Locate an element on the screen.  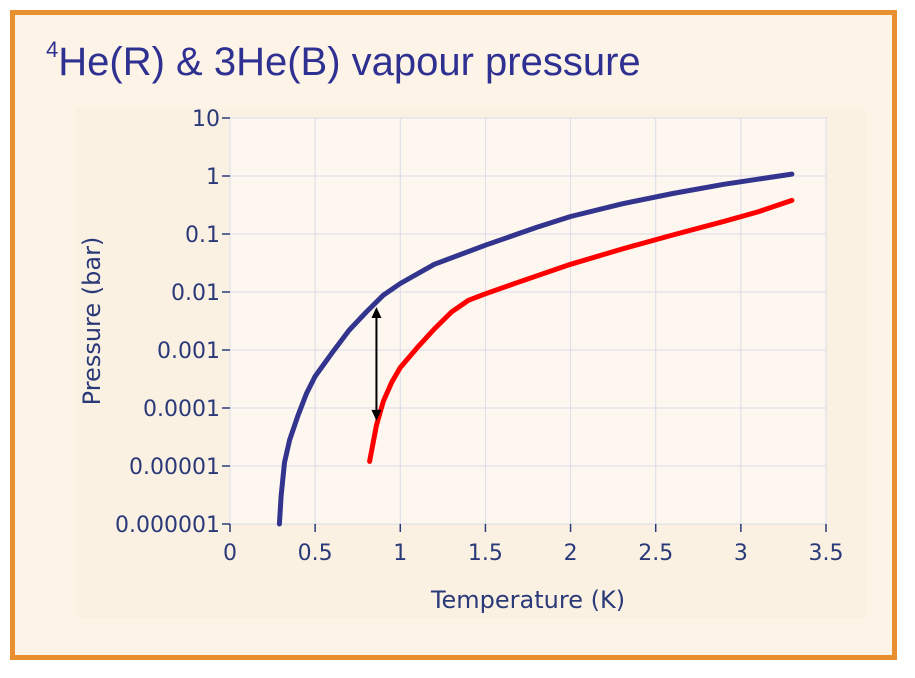
slide-title: 4He(R) & 3He(B) vapour pressure is located at coordinates (343, 60).